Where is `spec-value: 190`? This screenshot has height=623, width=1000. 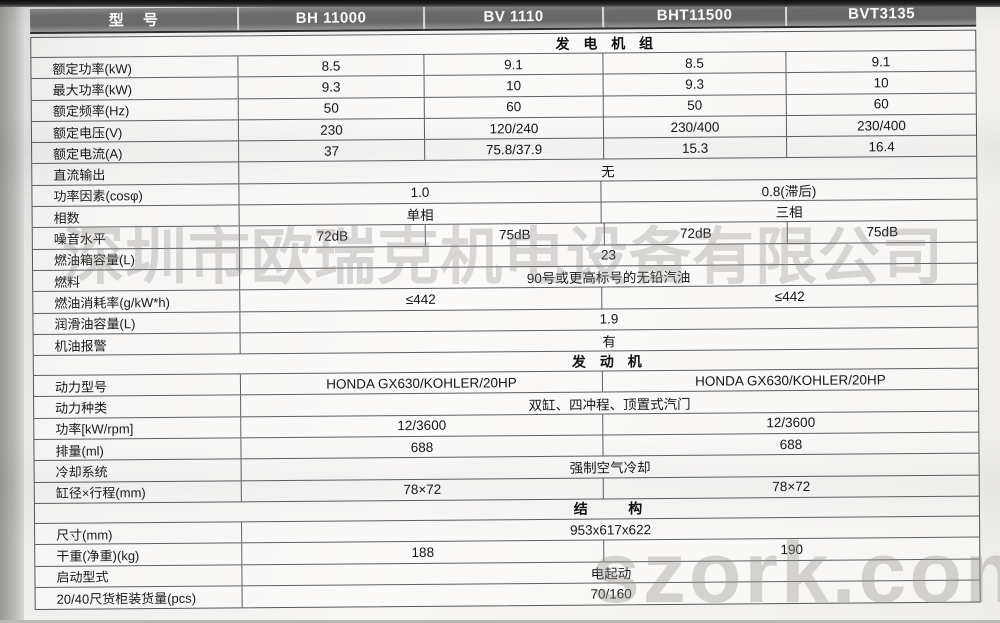 spec-value: 190 is located at coordinates (792, 549).